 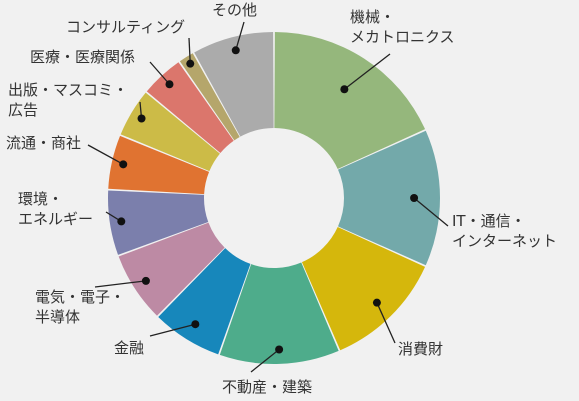 I want to click on slice-label-line: 出版・マスコミ・, so click(x=68, y=90).